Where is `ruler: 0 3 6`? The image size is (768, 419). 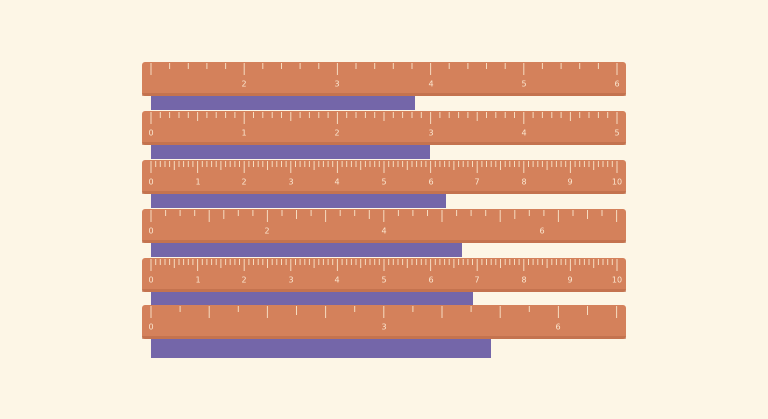 ruler: 0 3 6 is located at coordinates (384, 322).